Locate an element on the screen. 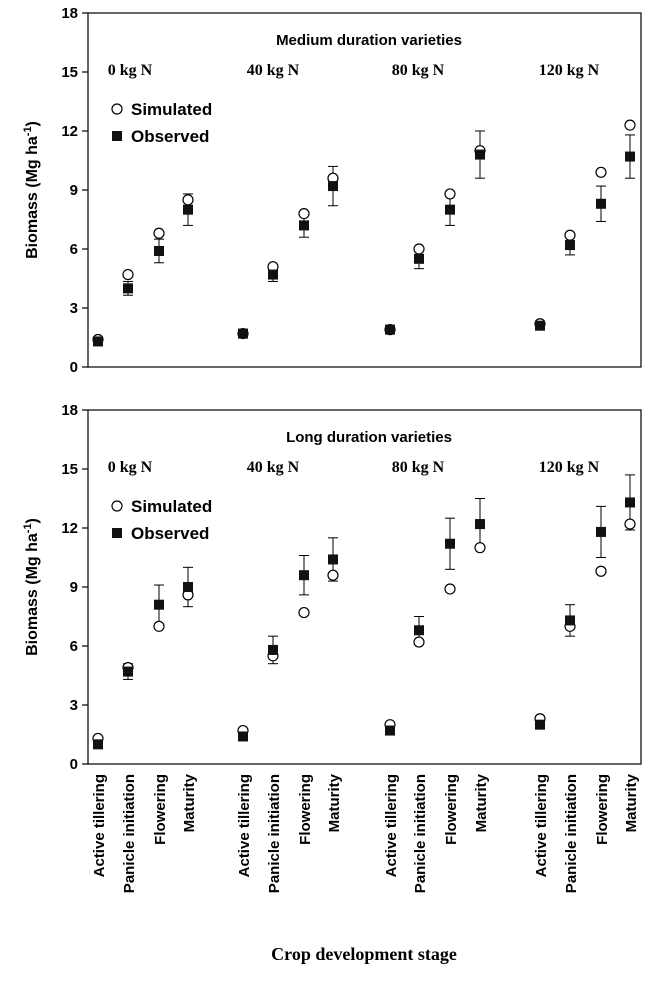 The image size is (649, 987). y-tick-label: 18 is located at coordinates (69, 410).